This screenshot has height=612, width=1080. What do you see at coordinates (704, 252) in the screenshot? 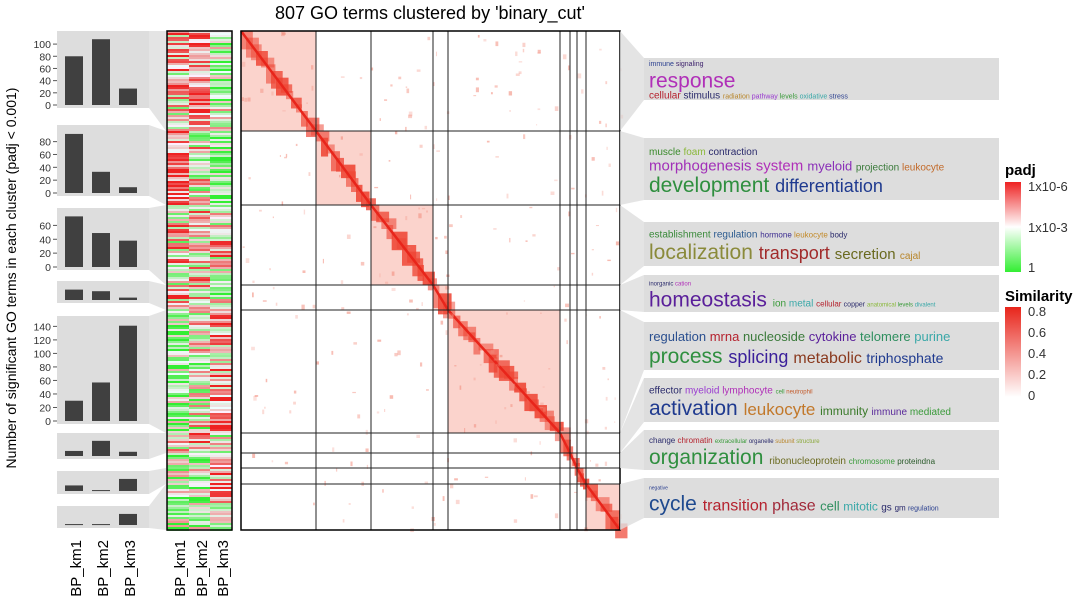
I see `wordcloud-term: localization` at bounding box center [704, 252].